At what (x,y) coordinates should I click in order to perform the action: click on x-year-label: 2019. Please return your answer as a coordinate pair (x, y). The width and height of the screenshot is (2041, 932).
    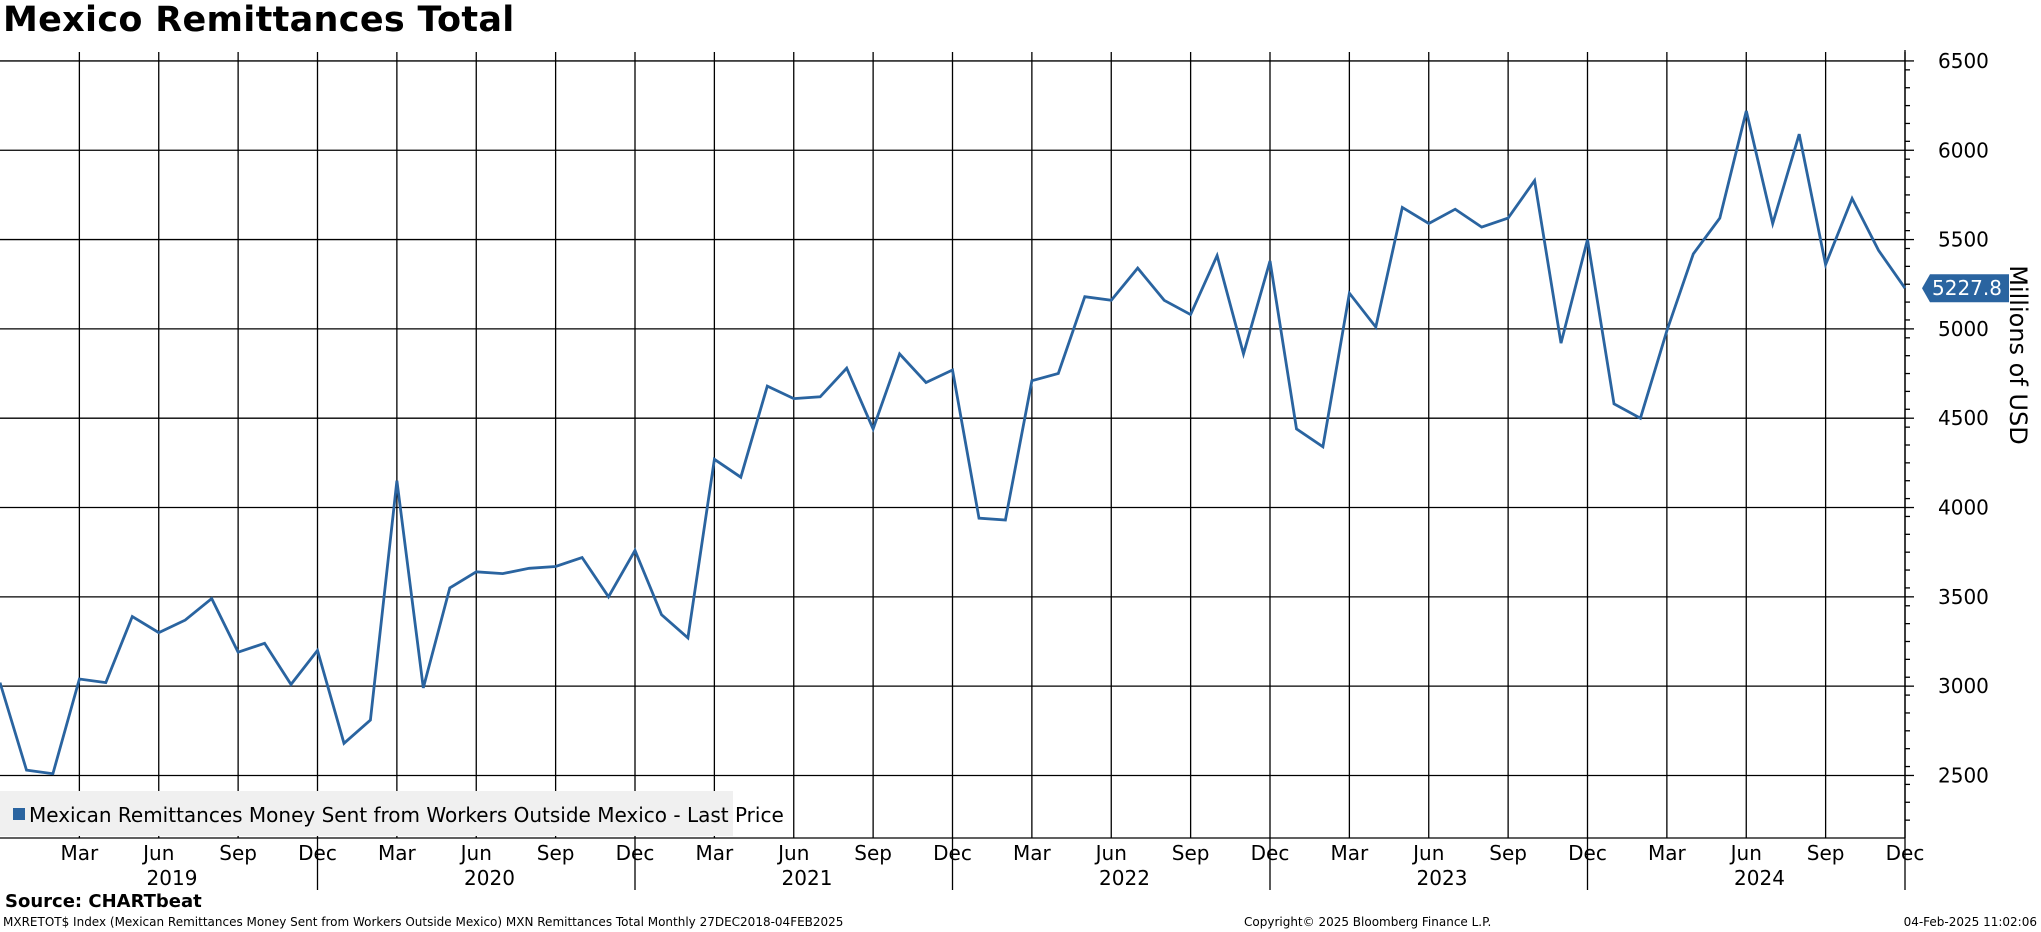
    Looking at the image, I should click on (172, 878).